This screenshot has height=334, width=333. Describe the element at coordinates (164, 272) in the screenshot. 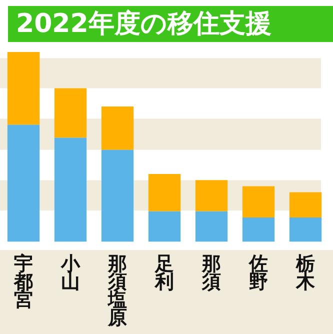

I see `x-tick-label: 足利` at that location.